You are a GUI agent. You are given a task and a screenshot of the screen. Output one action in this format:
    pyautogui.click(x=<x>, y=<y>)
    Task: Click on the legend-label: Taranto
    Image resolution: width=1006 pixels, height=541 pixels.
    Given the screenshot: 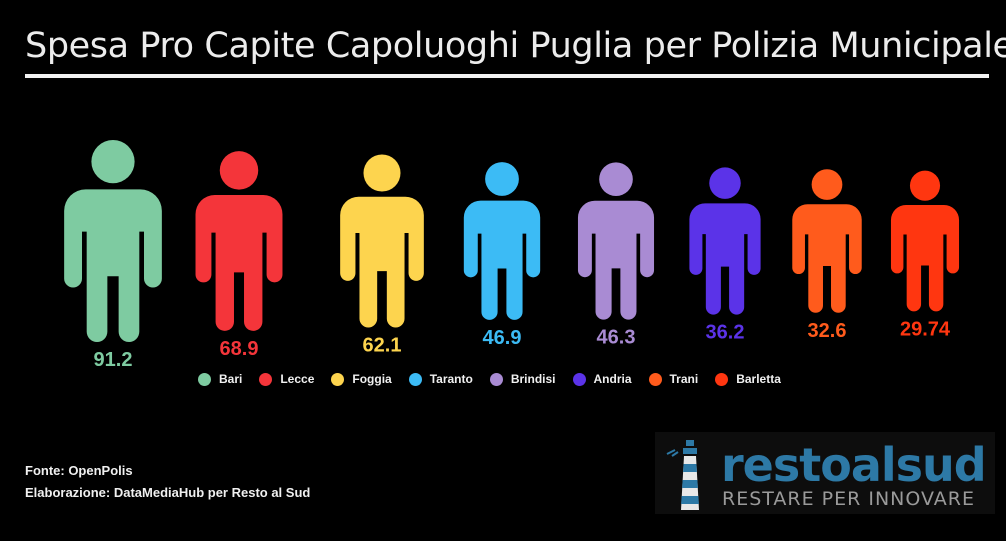 What is the action you would take?
    pyautogui.click(x=451, y=379)
    